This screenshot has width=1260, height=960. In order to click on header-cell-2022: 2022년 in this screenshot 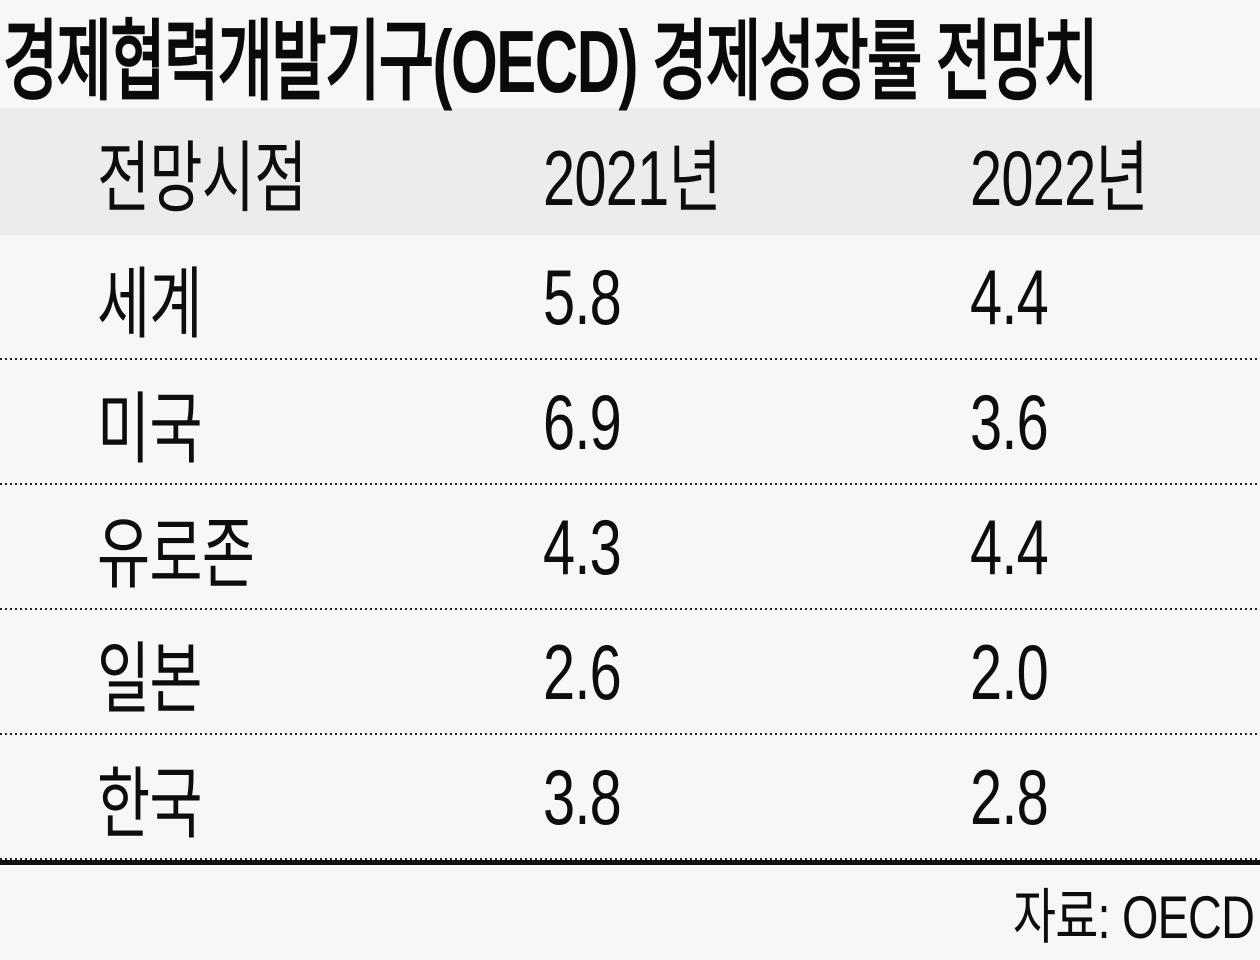, I will do `click(1115, 172)`.